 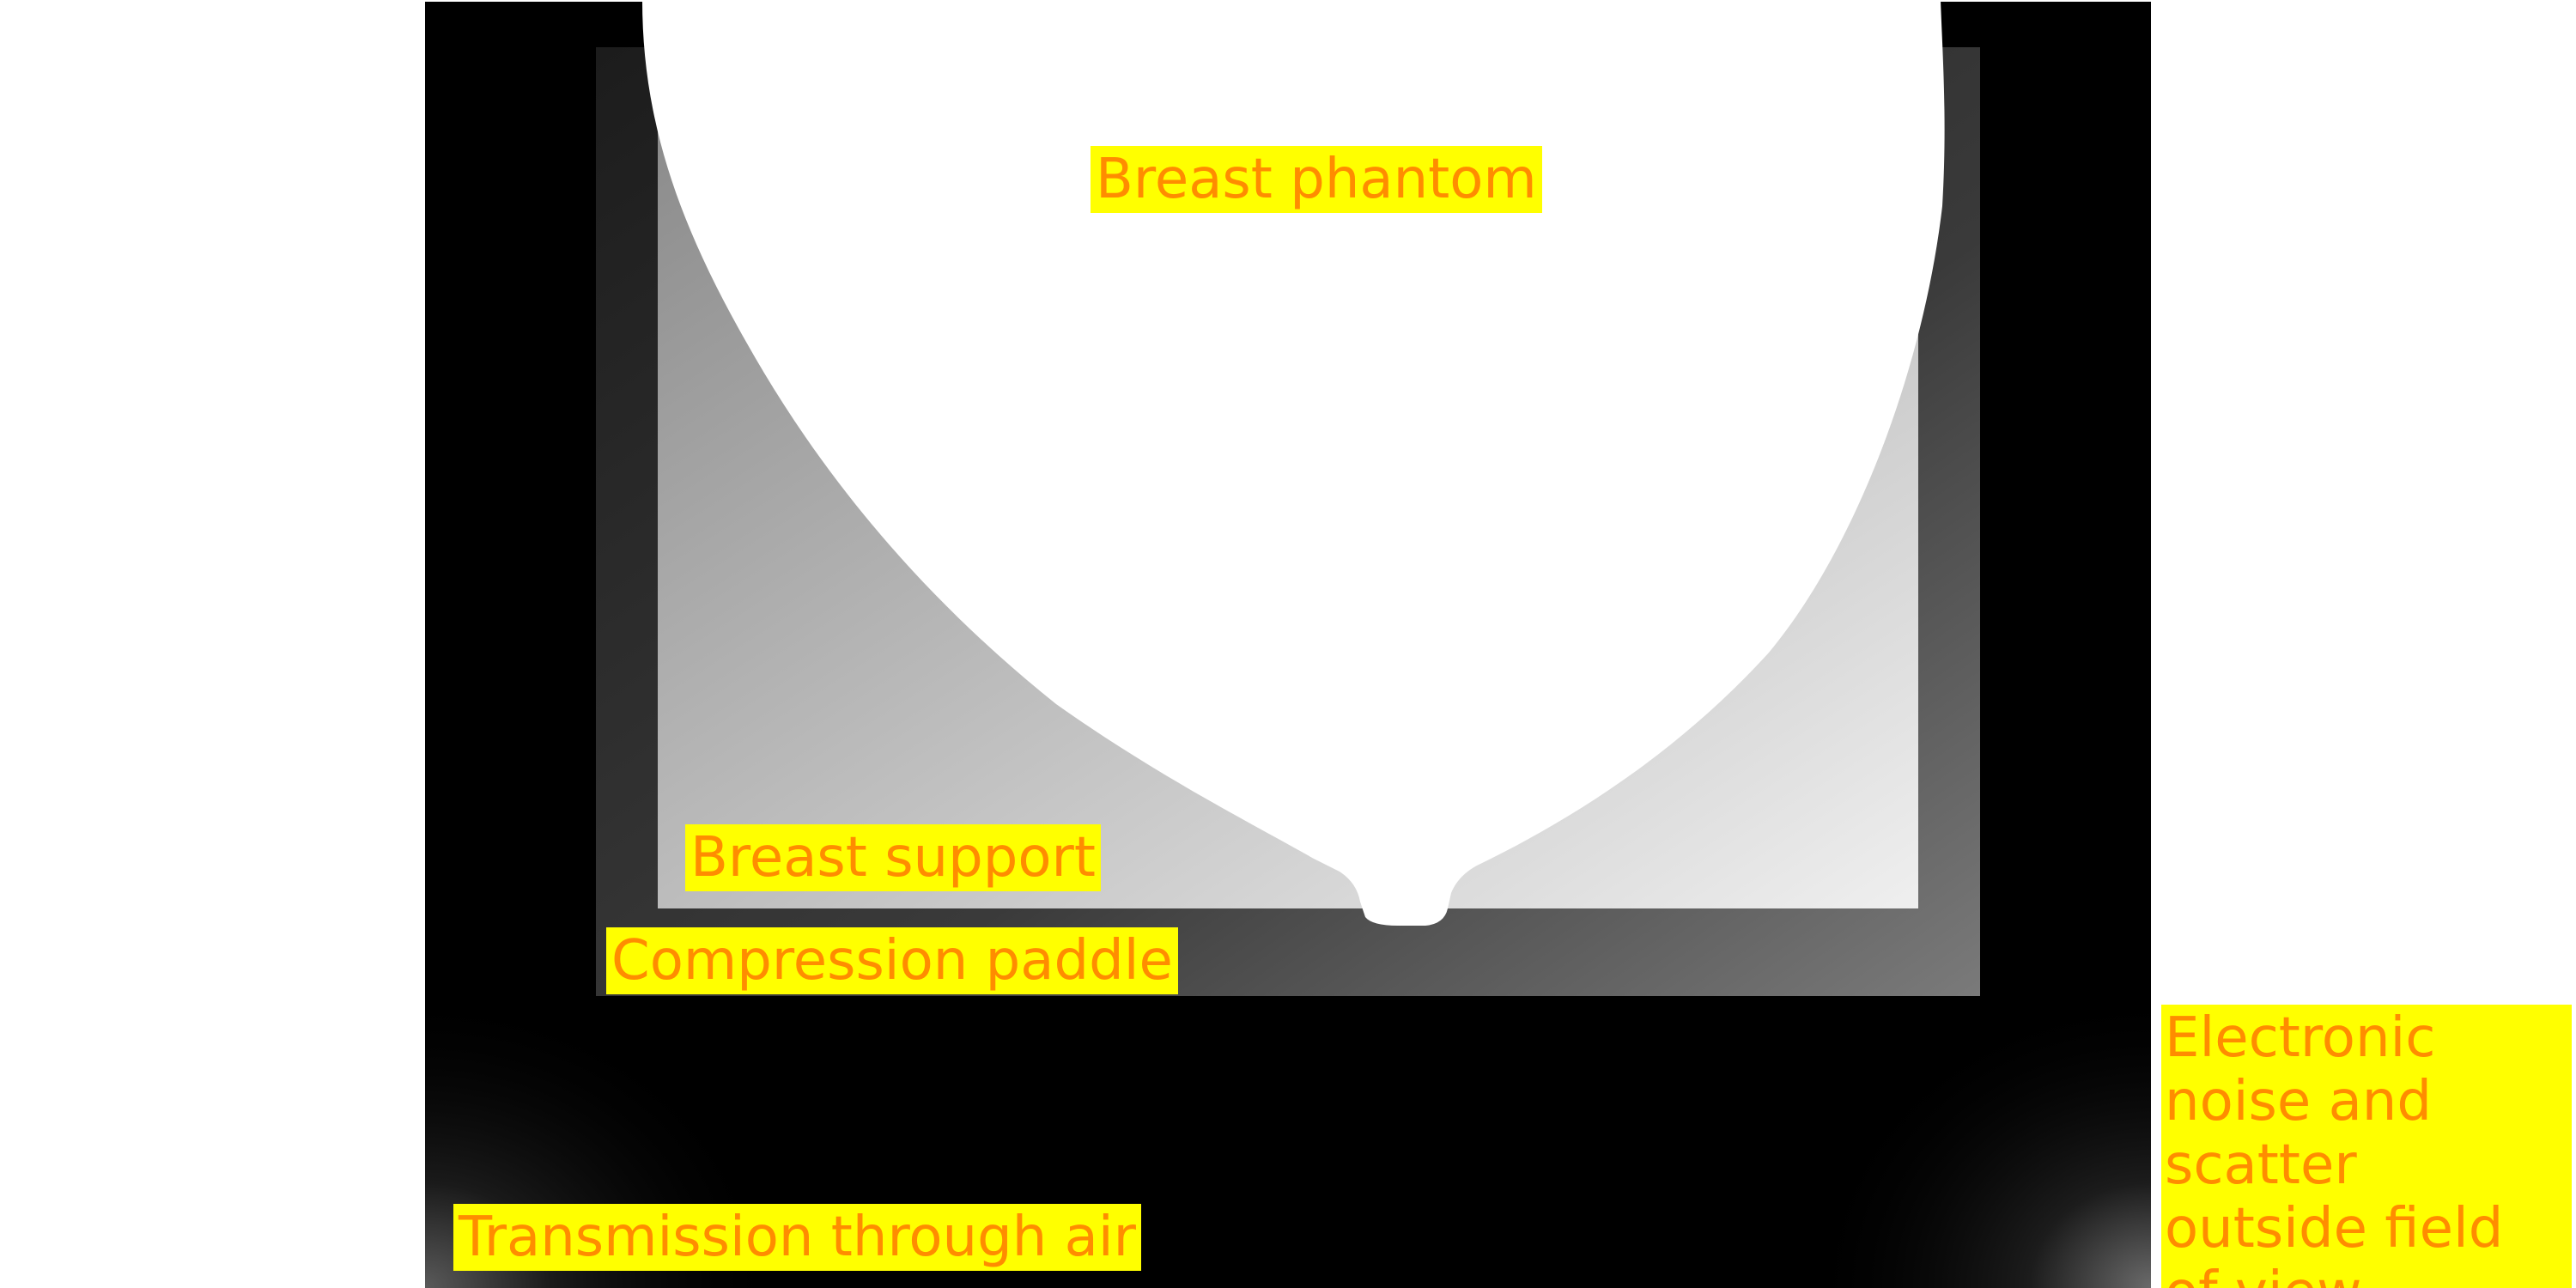 I want to click on scatter-glow-right, so click(x=1977, y=1137).